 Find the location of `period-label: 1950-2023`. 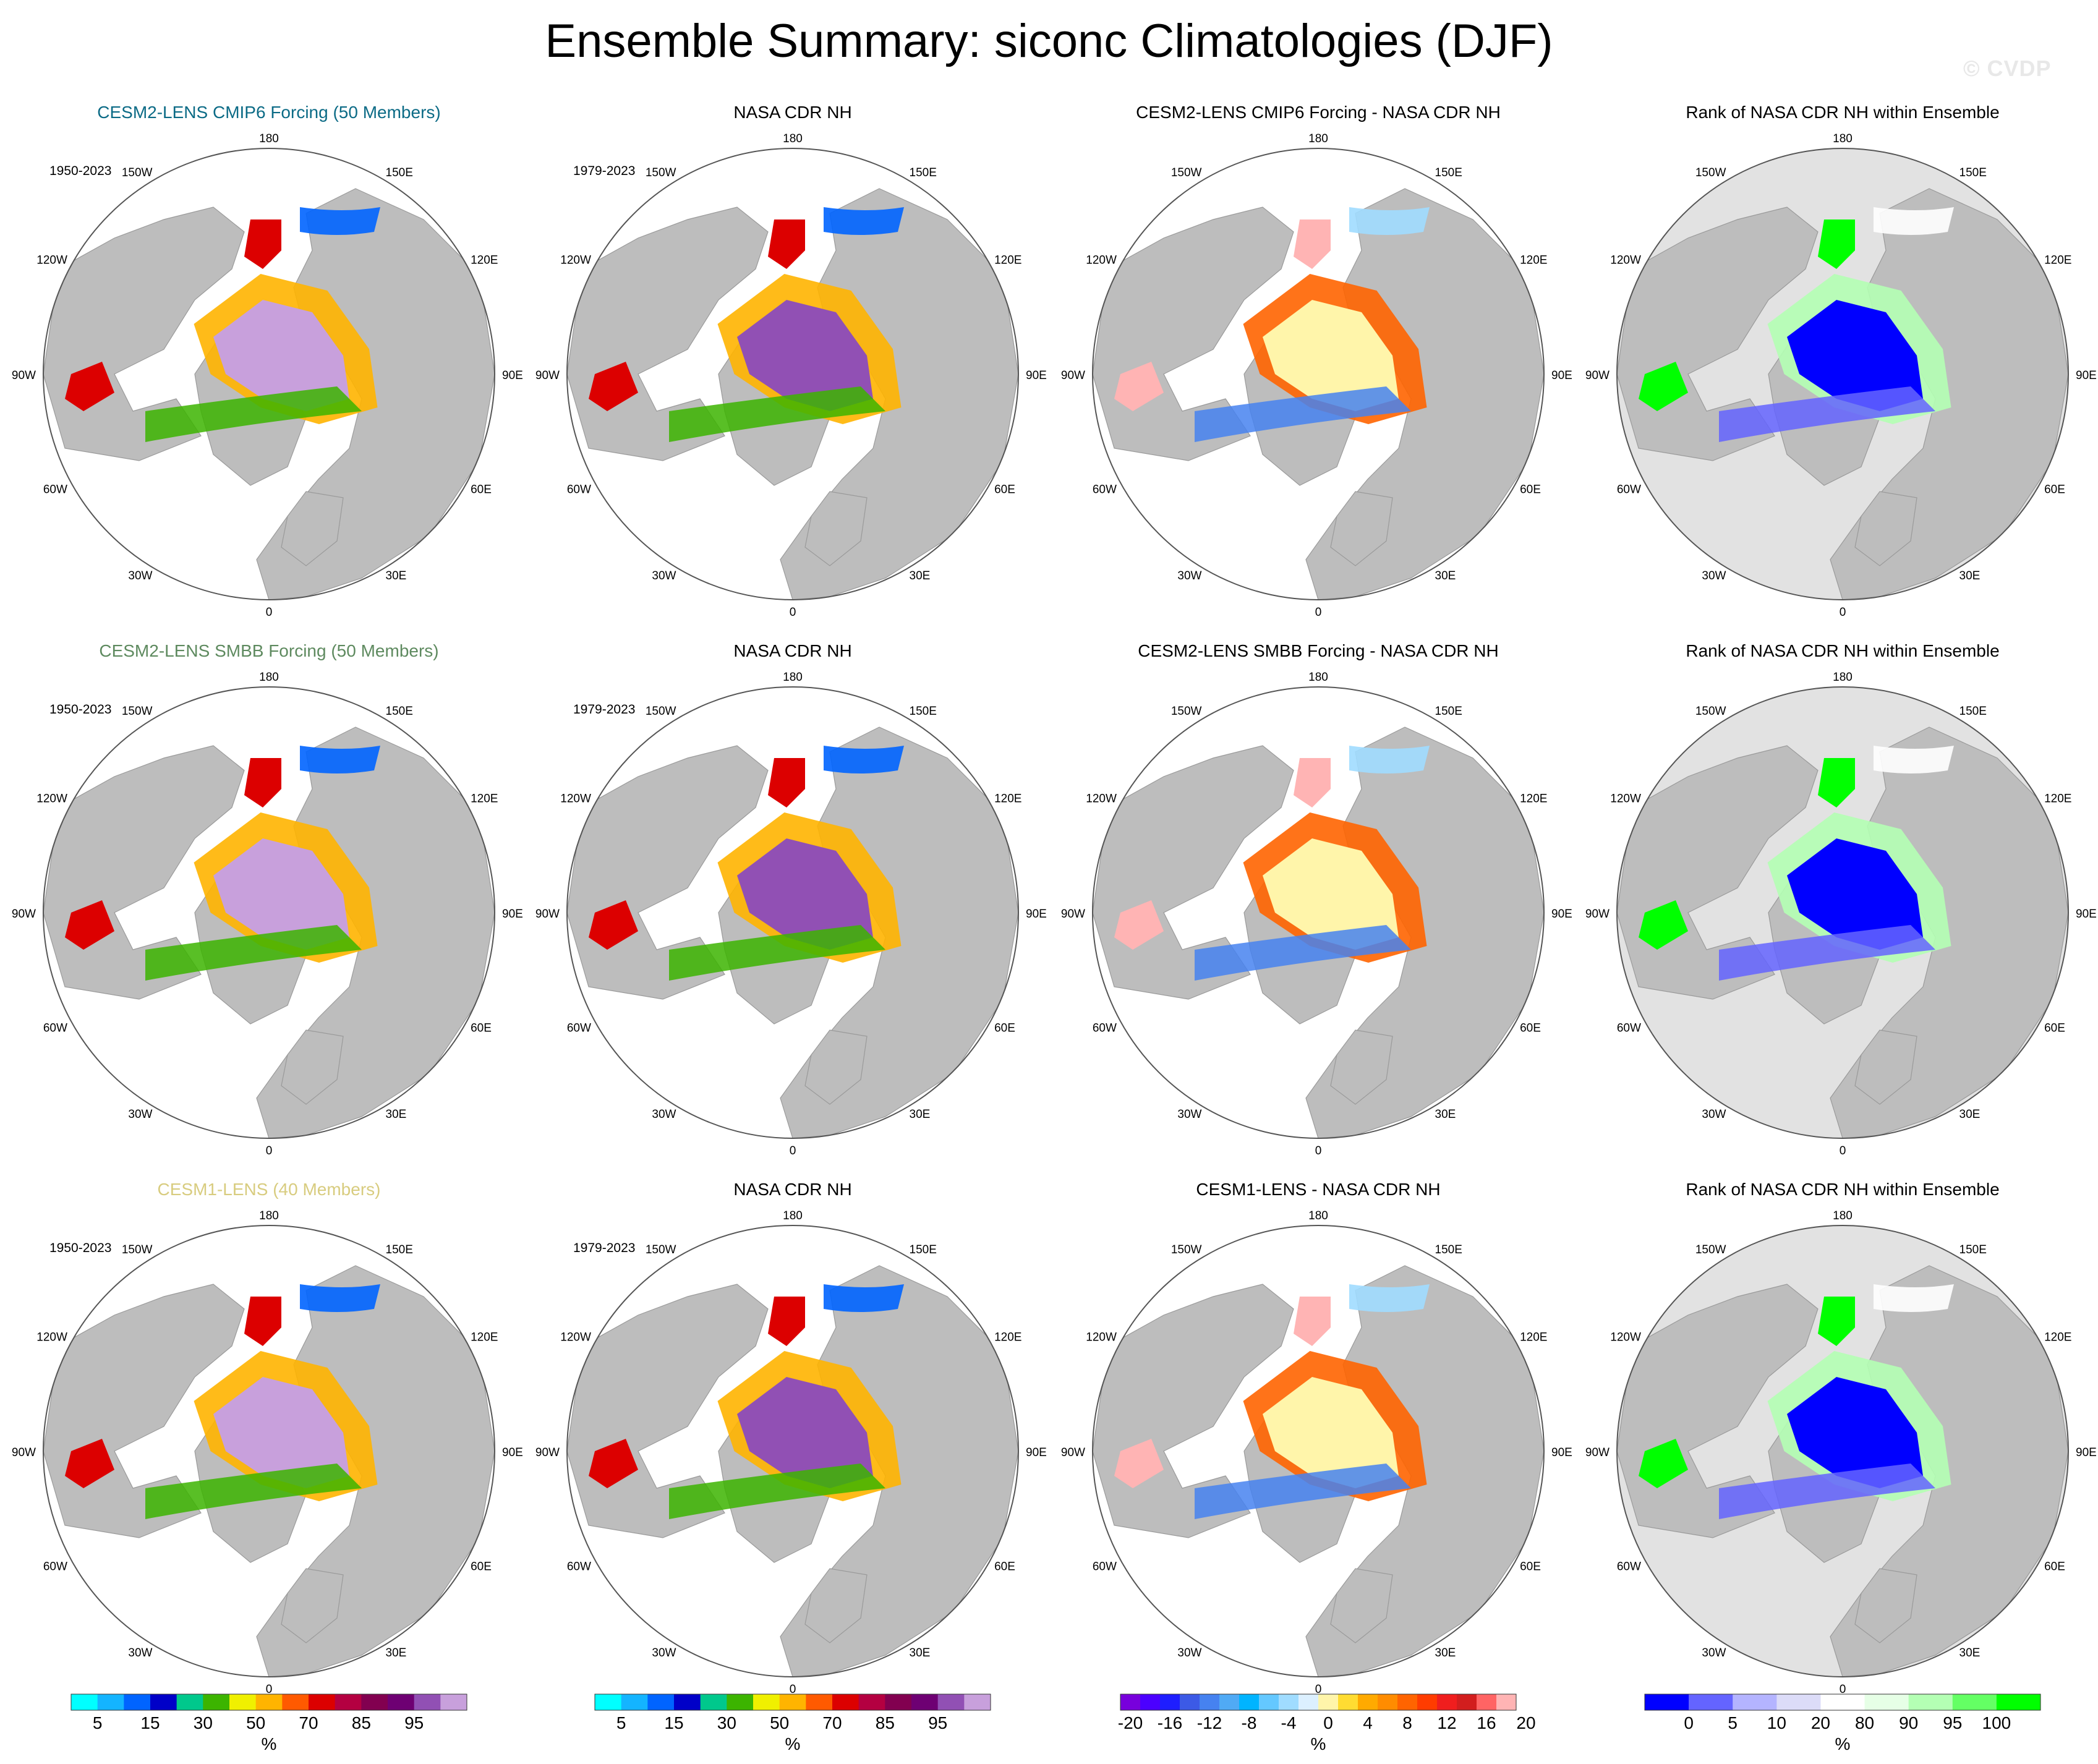

period-label: 1950-2023 is located at coordinates (80, 710).